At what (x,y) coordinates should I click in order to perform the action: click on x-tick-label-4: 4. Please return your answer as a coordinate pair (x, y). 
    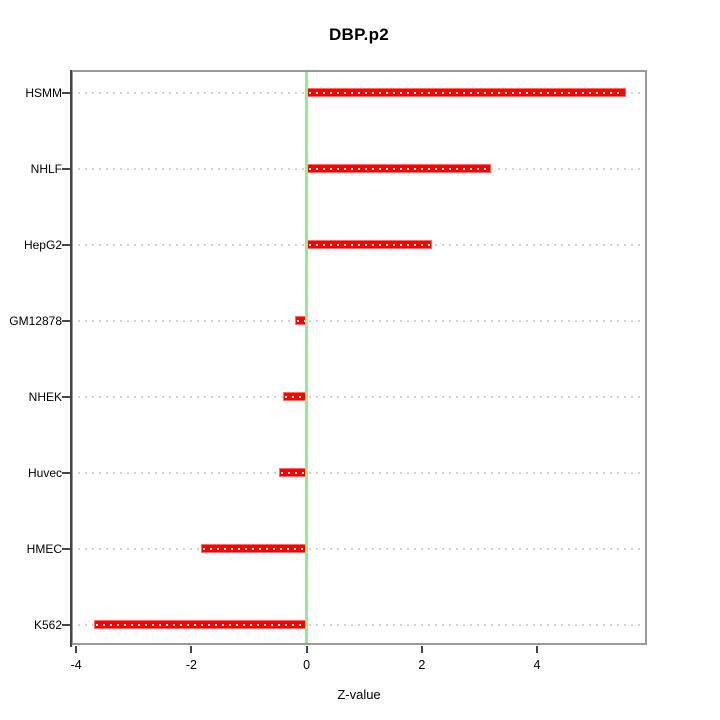
    Looking at the image, I should click on (537, 665).